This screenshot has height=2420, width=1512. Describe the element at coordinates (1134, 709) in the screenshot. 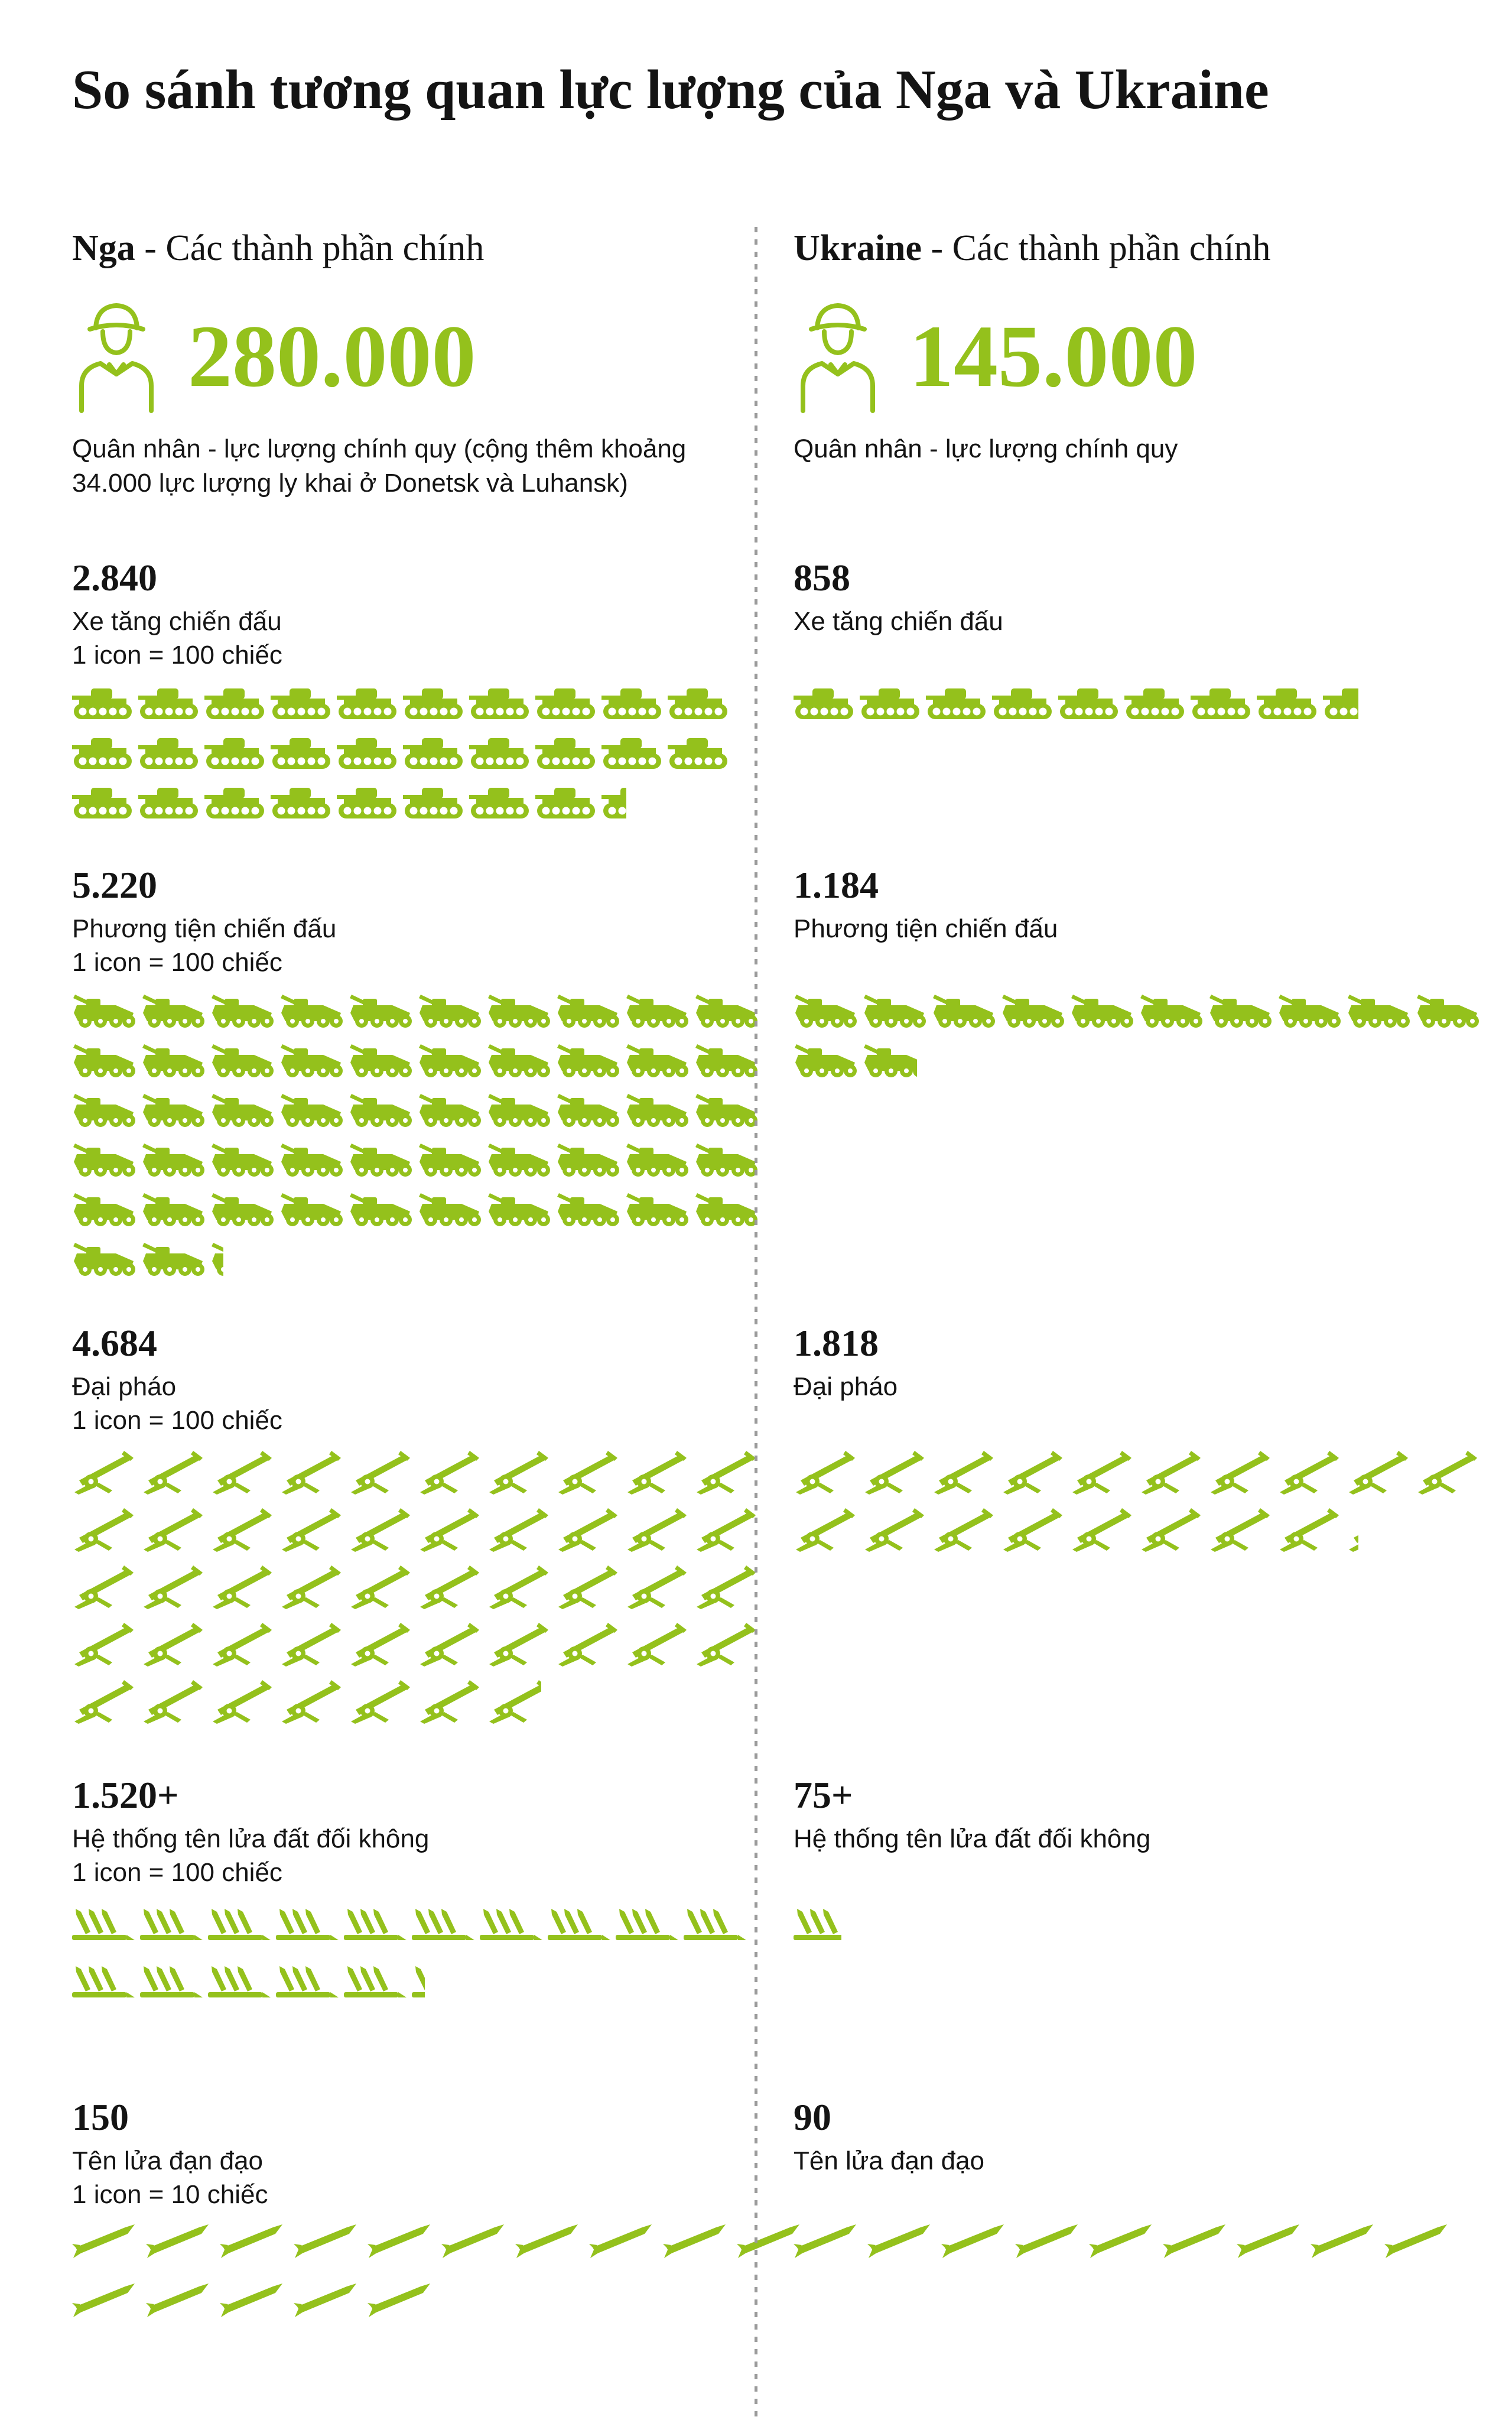

I see `stat-section-ukraine-tank: 858 Xe tăng chiến đấu` at that location.